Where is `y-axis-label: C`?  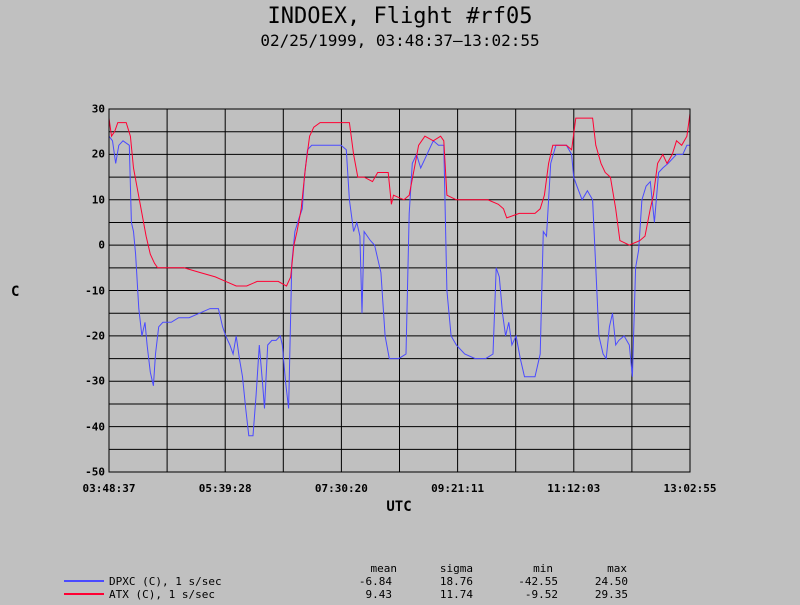
y-axis-label: C is located at coordinates (15, 292).